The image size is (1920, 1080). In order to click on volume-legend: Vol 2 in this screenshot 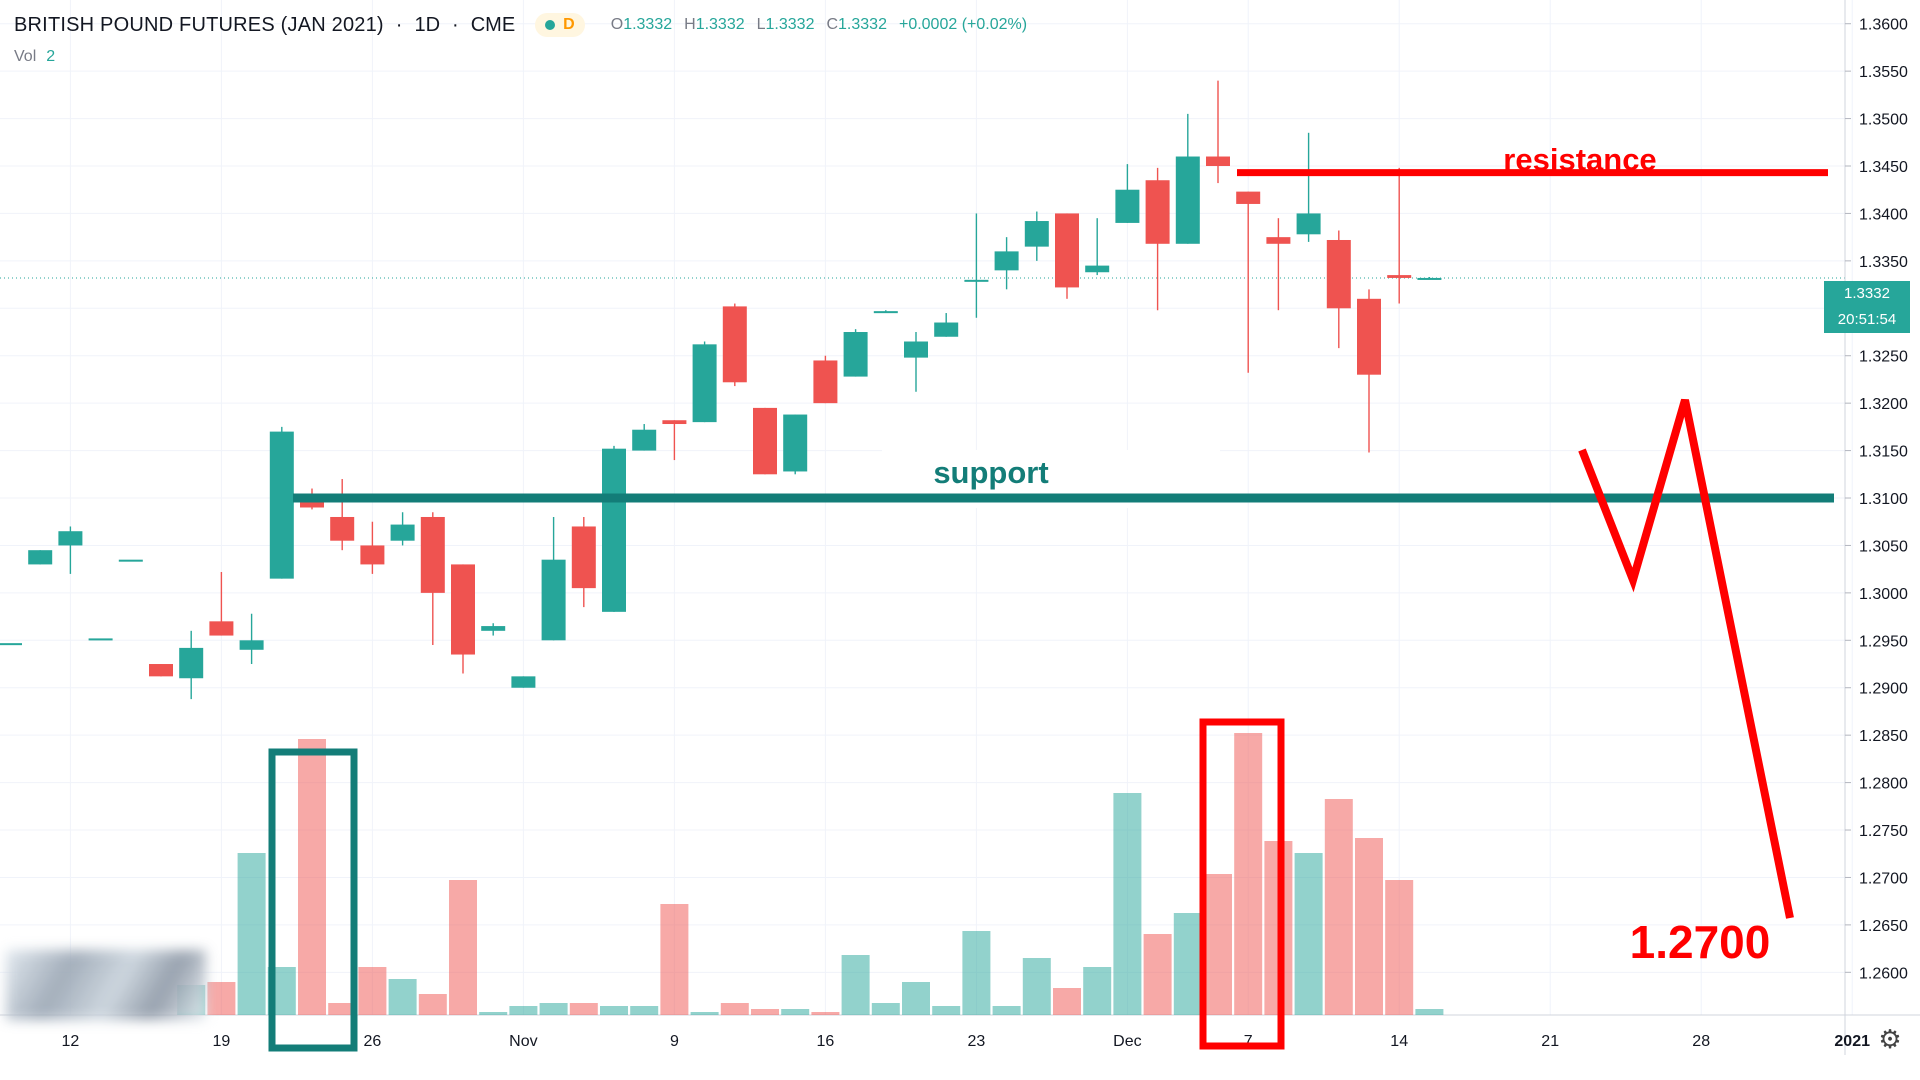, I will do `click(34, 57)`.